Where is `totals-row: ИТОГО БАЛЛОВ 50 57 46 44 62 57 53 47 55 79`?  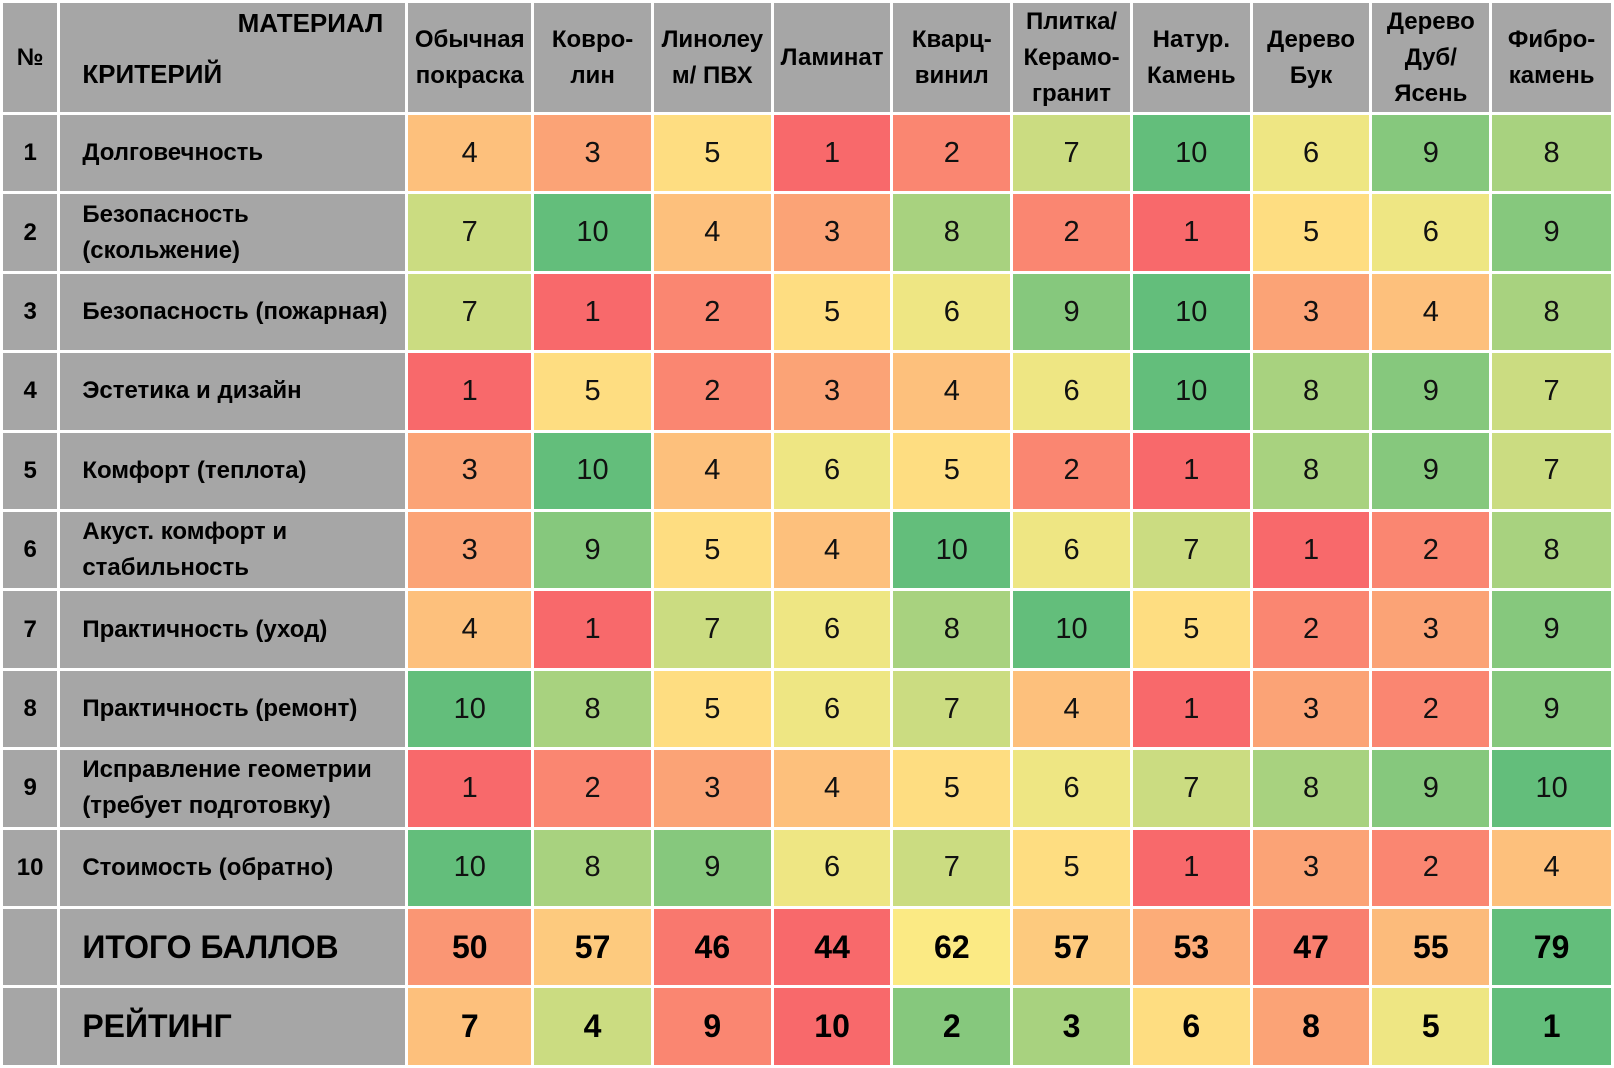 totals-row: ИТОГО БАЛЛОВ 50 57 46 44 62 57 53 47 55 79 is located at coordinates (807, 947).